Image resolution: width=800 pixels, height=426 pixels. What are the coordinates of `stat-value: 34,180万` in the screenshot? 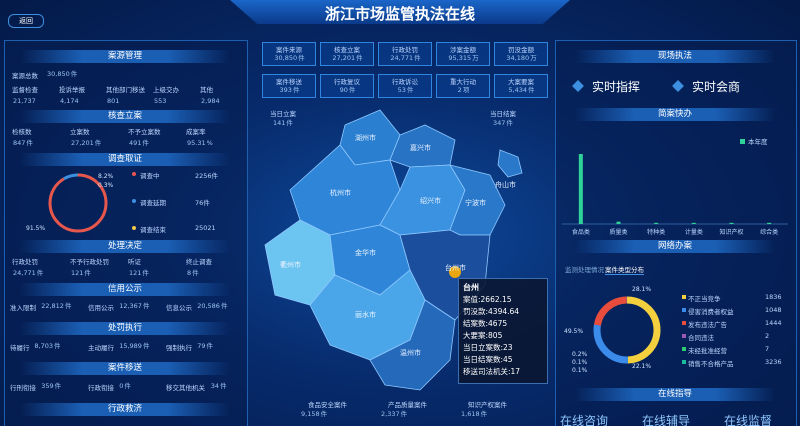 It's located at (521, 57).